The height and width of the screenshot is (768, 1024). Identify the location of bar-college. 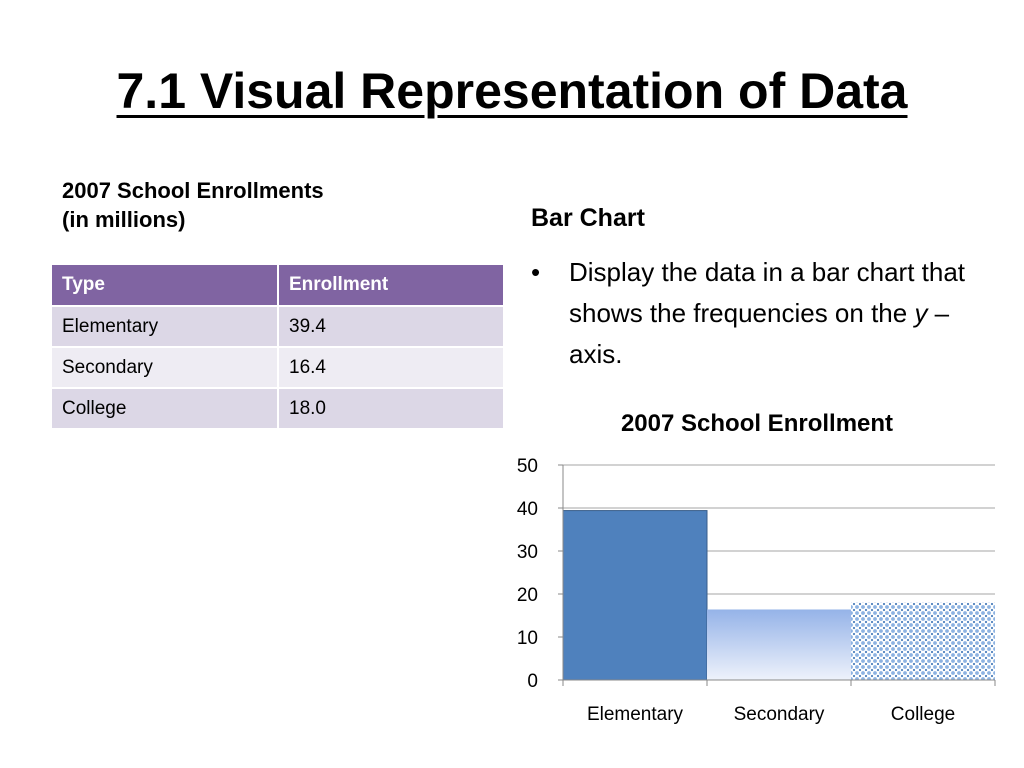
(923, 641).